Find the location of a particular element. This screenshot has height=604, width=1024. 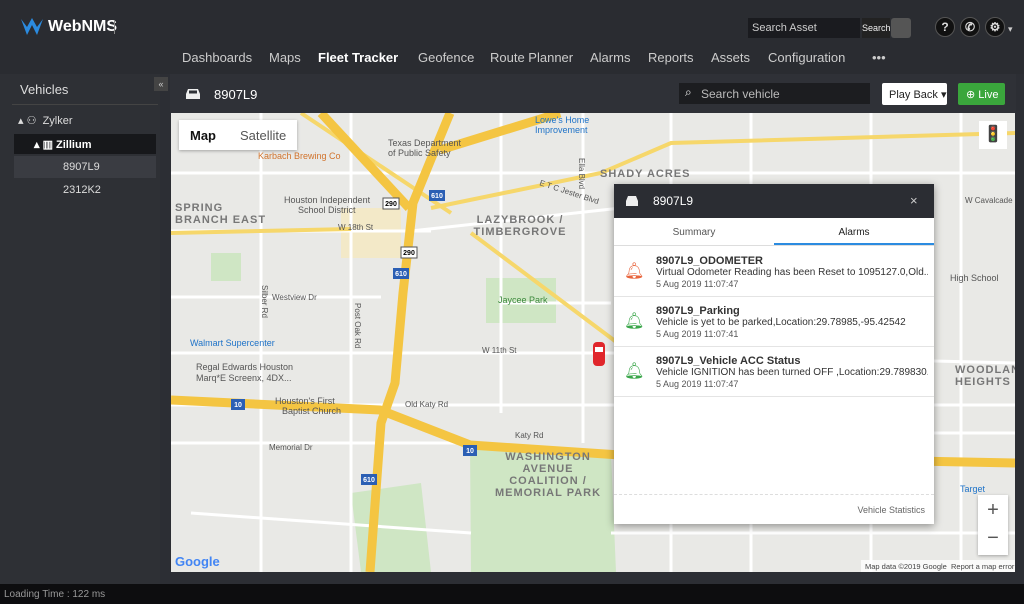

playback-label: Play Back is located at coordinates (913, 95).